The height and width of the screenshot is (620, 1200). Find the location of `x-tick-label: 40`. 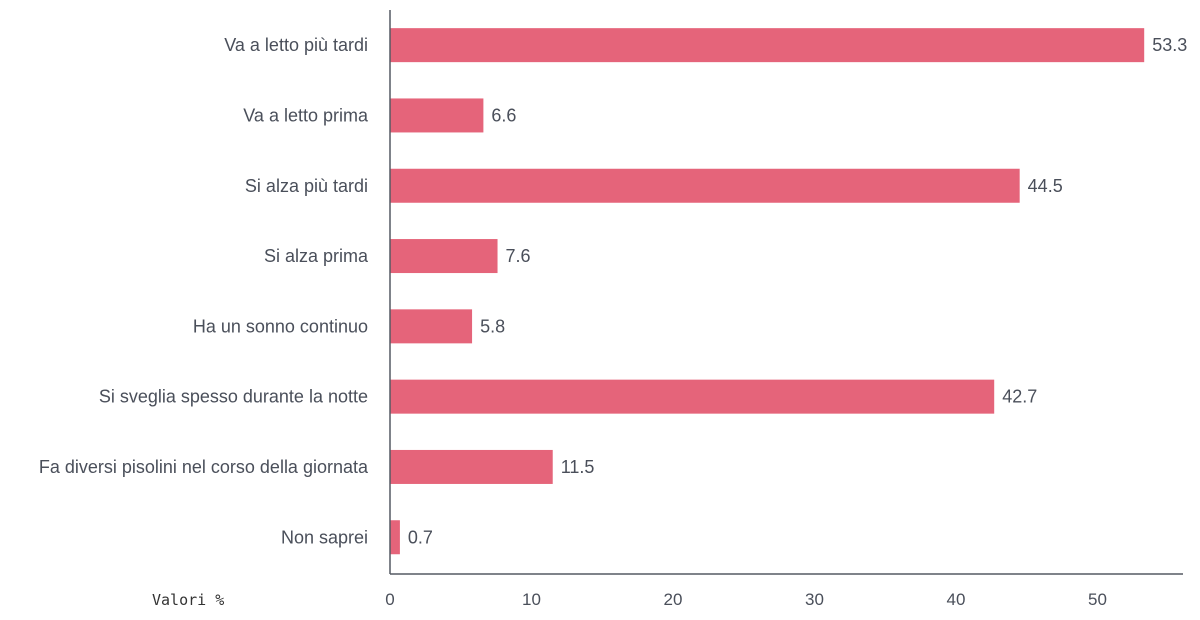

x-tick-label: 40 is located at coordinates (956, 599).